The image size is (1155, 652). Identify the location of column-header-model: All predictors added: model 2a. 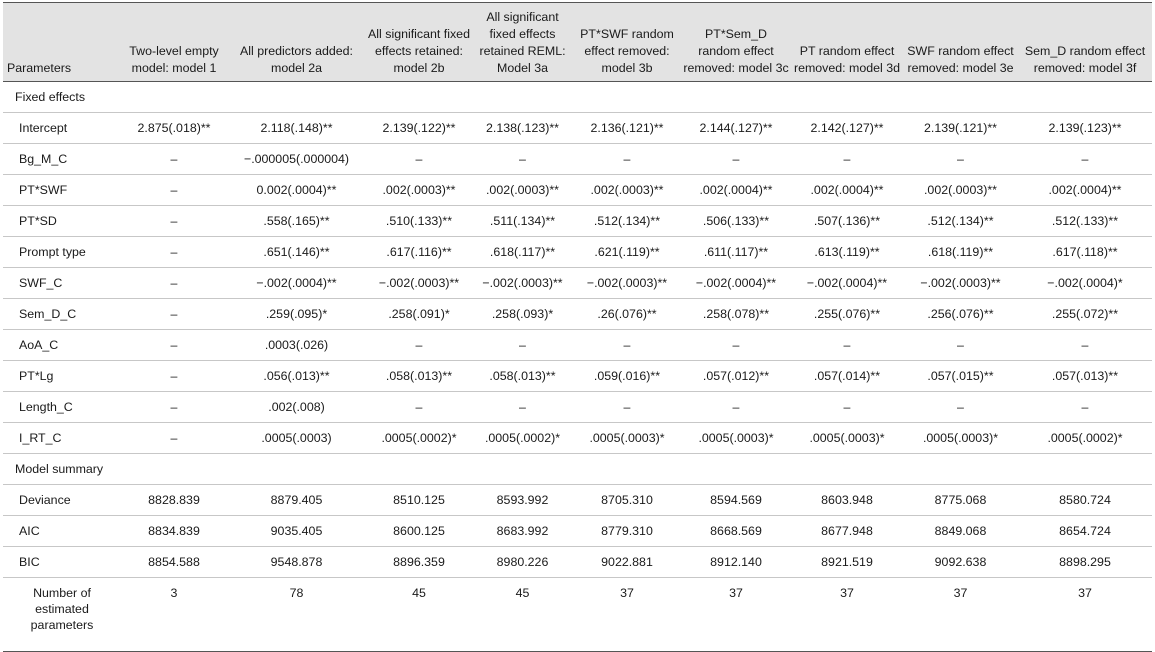
(296, 42).